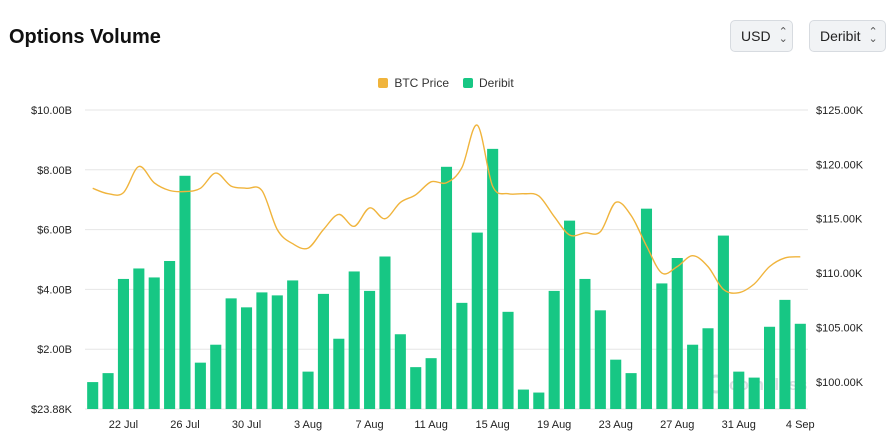  Describe the element at coordinates (370, 425) in the screenshot. I see `x-tick-label: 7 Aug` at that location.